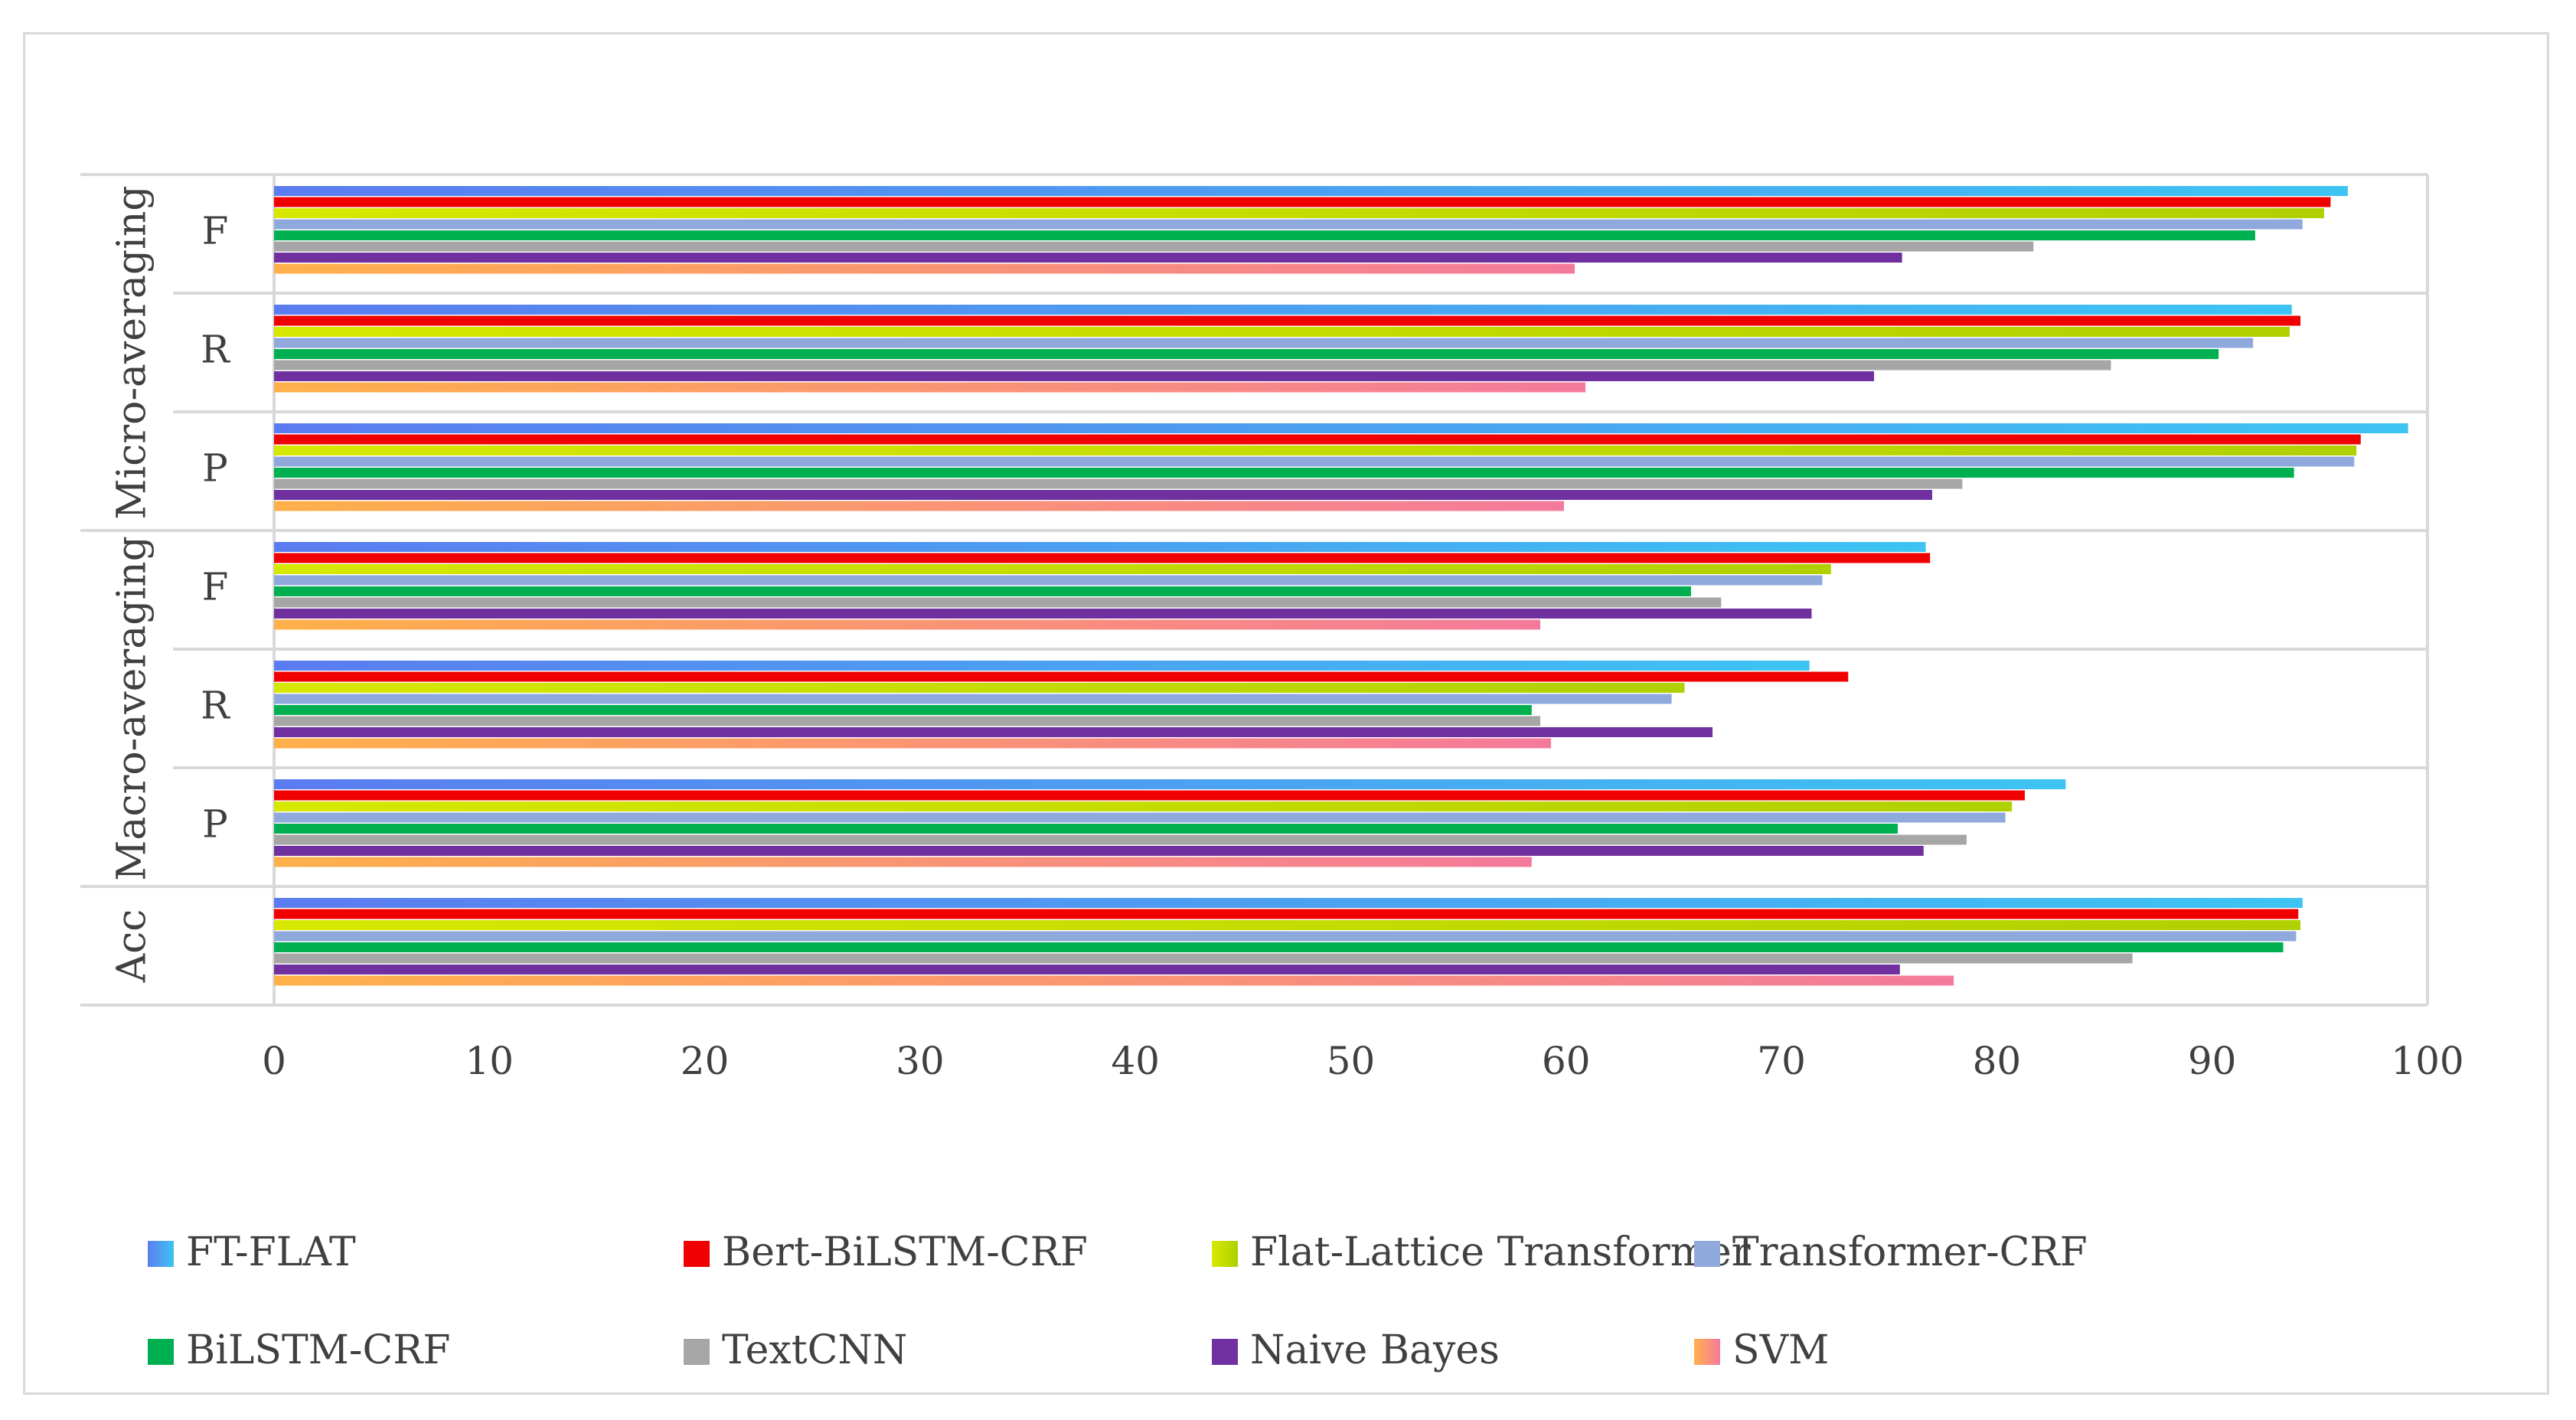 The width and height of the screenshot is (2576, 1420). I want to click on x-tick-label: 80, so click(1997, 1061).